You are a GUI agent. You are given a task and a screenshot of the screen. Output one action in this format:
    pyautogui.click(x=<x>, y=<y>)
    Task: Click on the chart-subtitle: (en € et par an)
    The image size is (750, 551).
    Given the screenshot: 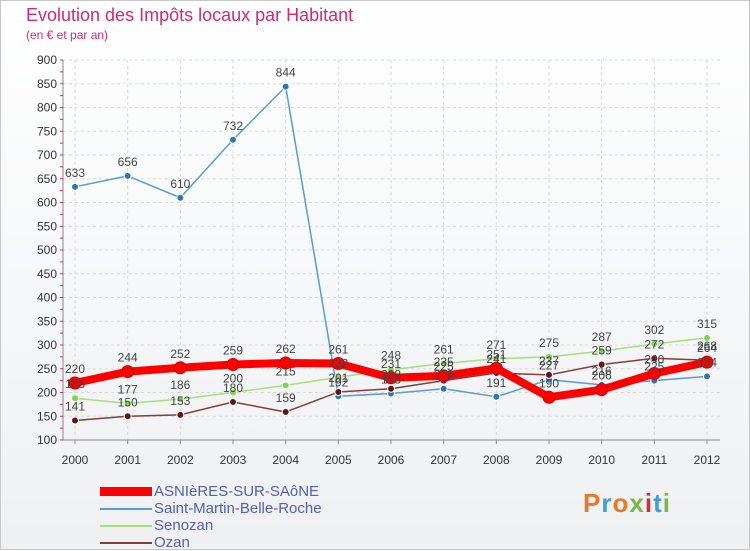 What is the action you would take?
    pyautogui.click(x=67, y=35)
    